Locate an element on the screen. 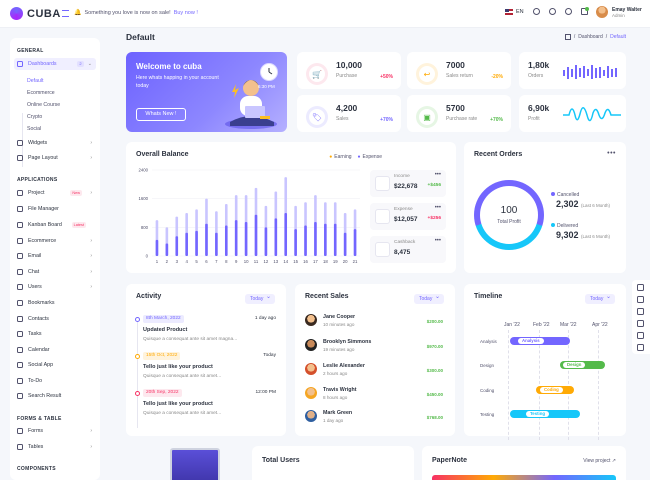  submenu-online-course: Online Course is located at coordinates (44, 105).